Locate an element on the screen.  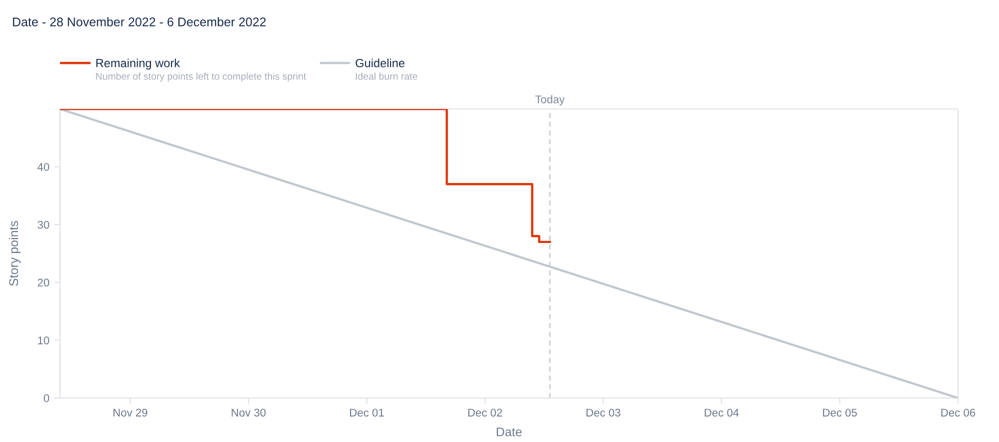
y-tick-label: 30 is located at coordinates (44, 224).